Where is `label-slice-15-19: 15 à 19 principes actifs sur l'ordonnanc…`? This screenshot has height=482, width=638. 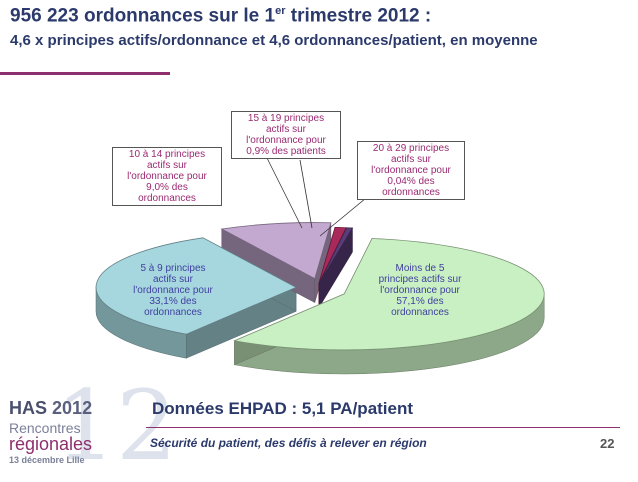
label-slice-15-19: 15 à 19 principes actifs sur l'ordonnanc… is located at coordinates (286, 135).